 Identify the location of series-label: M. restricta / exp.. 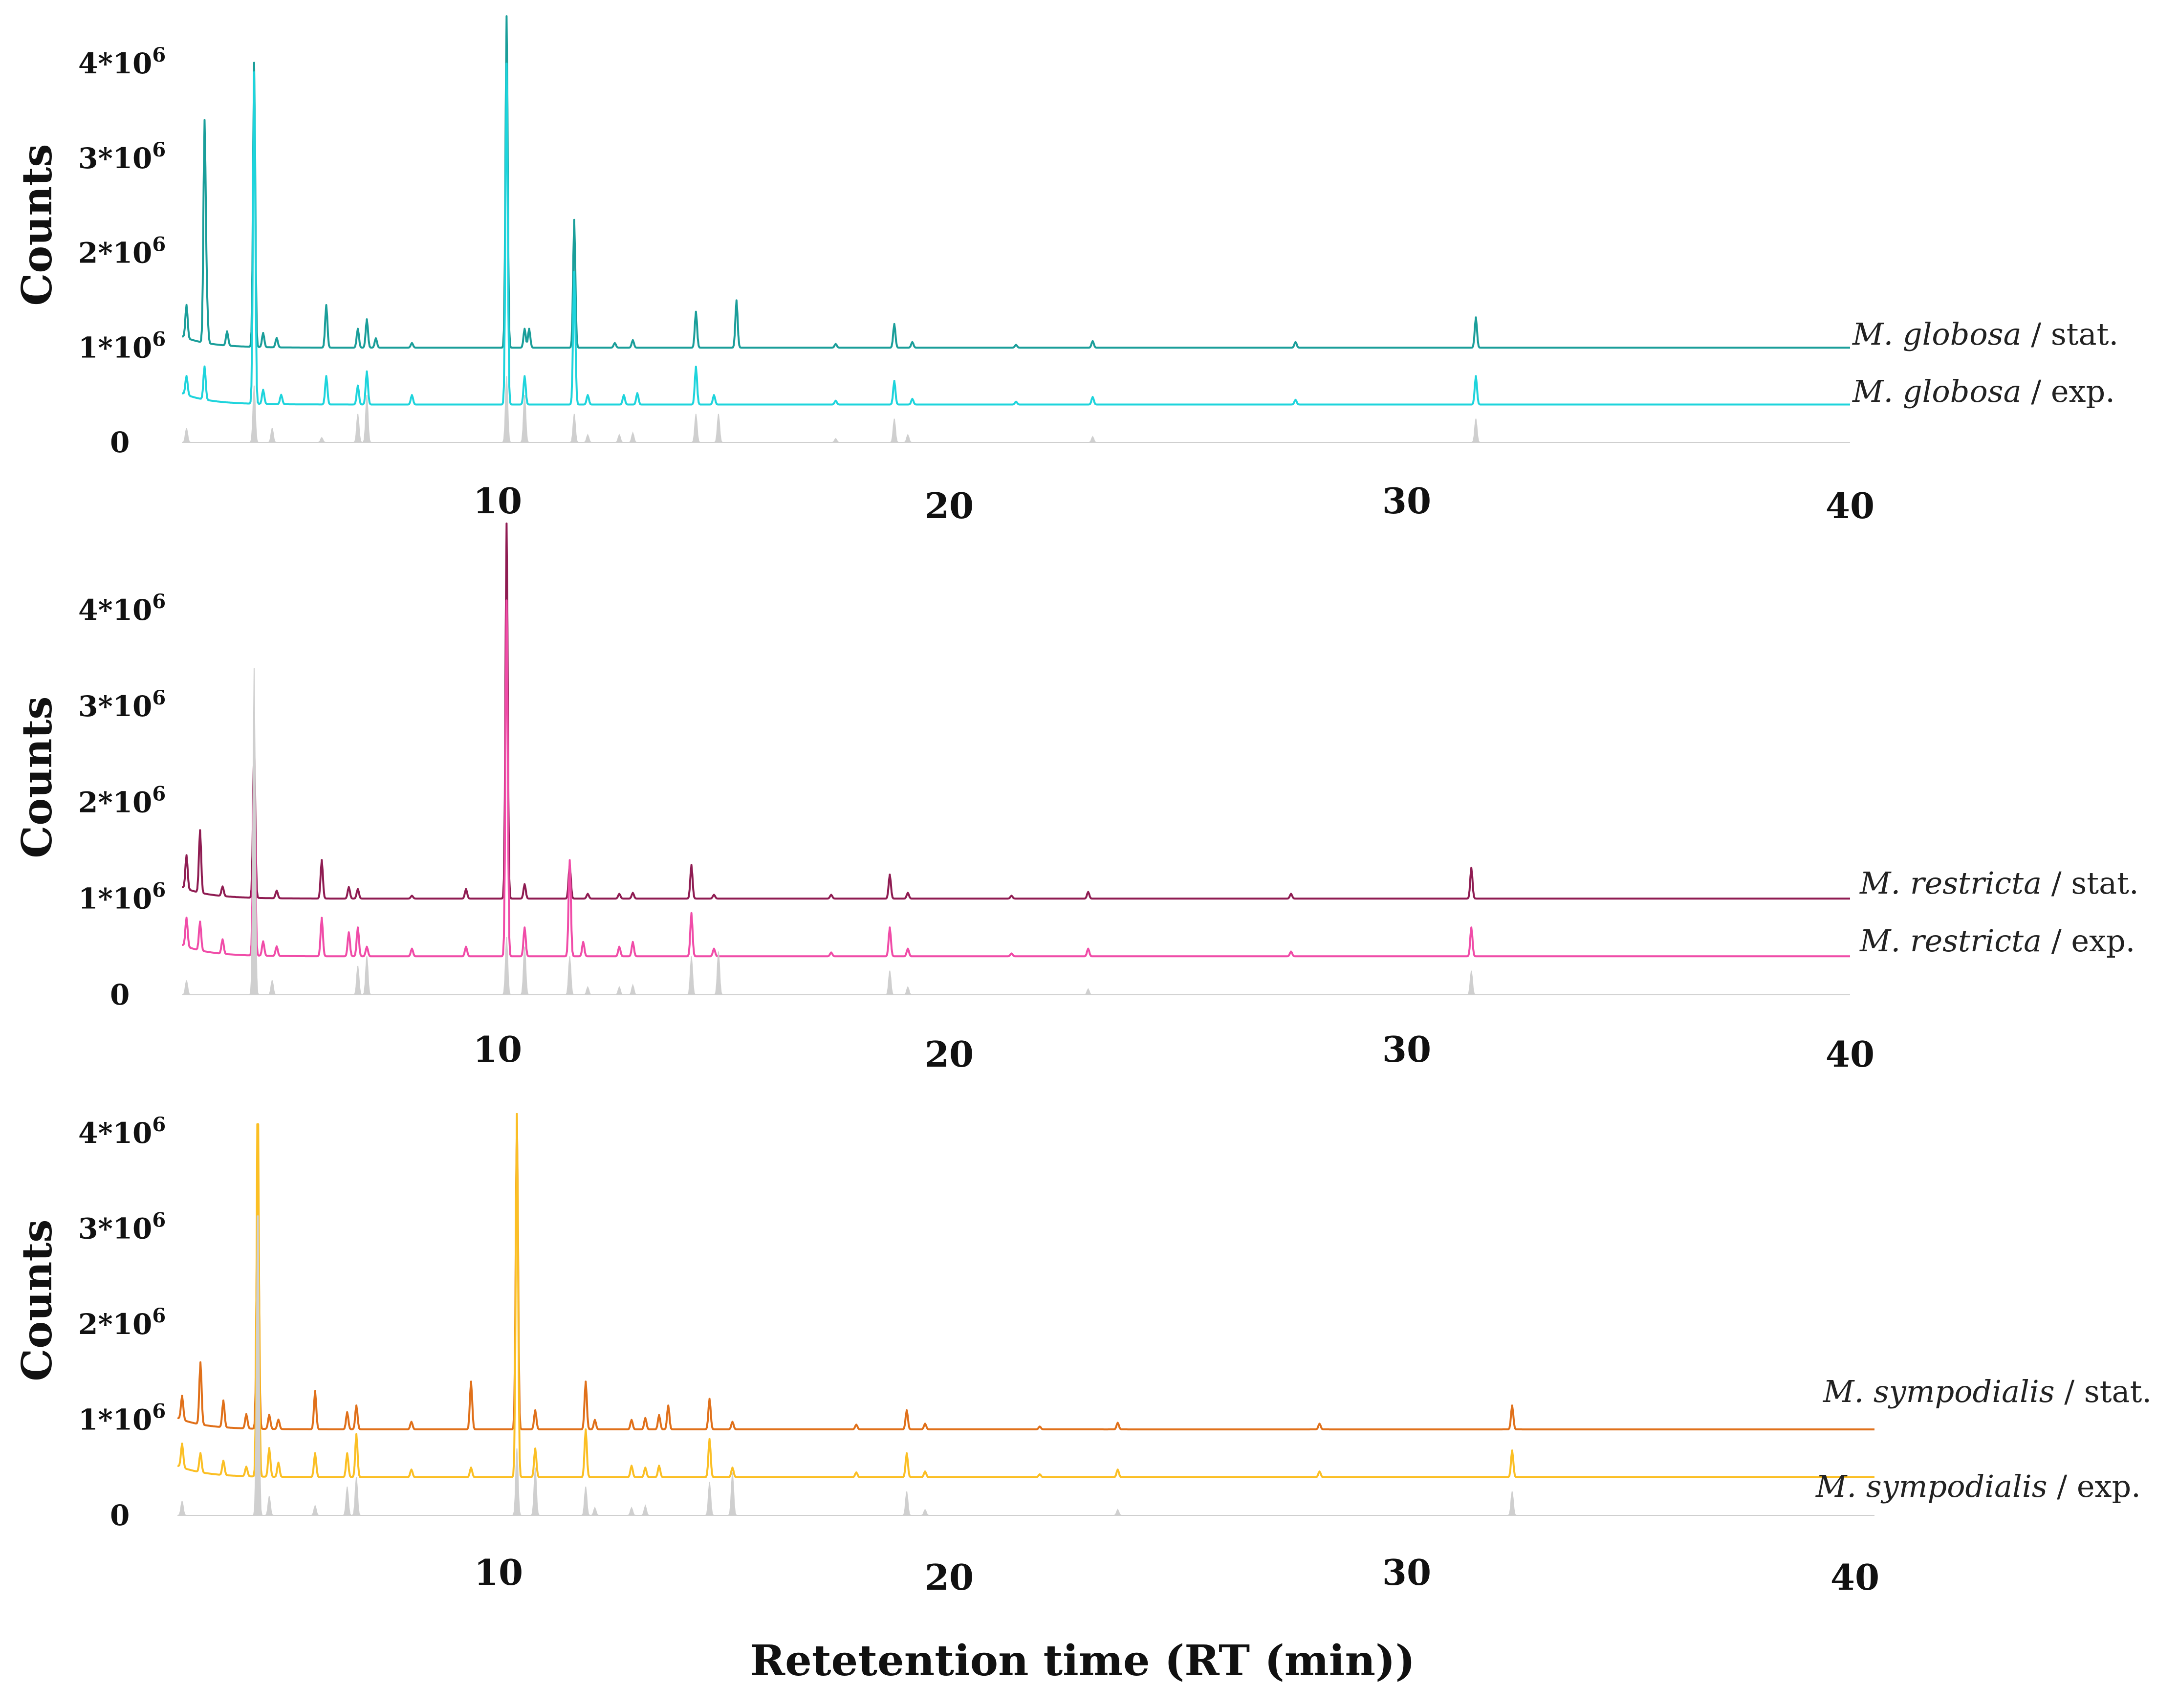
(1997, 941).